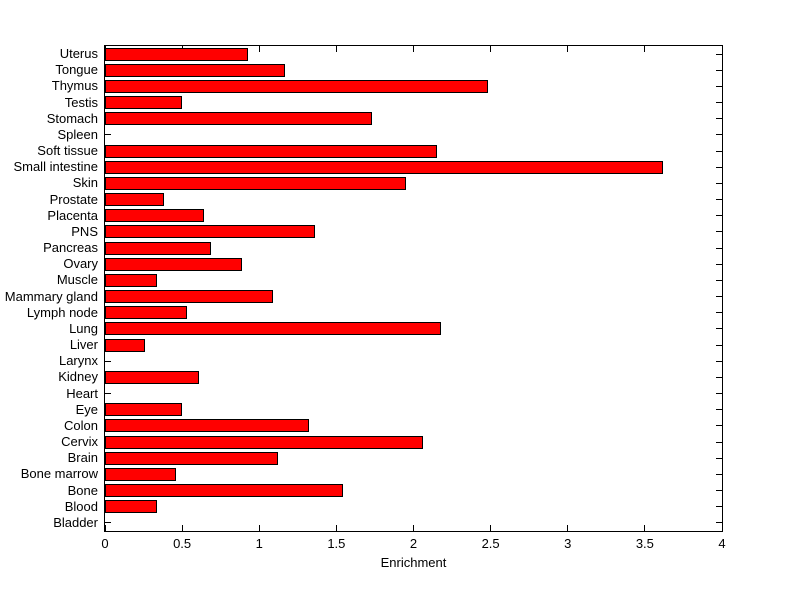  I want to click on y-tick-label-muscle: Muscle, so click(77, 280).